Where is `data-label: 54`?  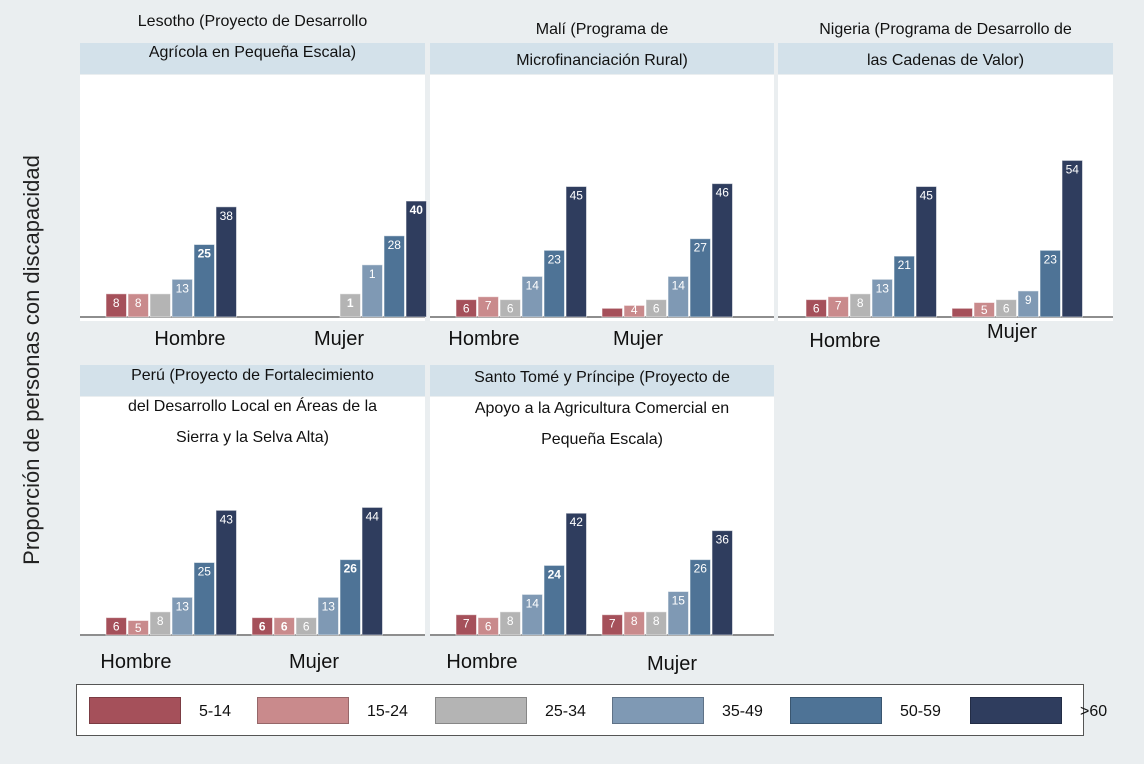
data-label: 54 is located at coordinates (1073, 169).